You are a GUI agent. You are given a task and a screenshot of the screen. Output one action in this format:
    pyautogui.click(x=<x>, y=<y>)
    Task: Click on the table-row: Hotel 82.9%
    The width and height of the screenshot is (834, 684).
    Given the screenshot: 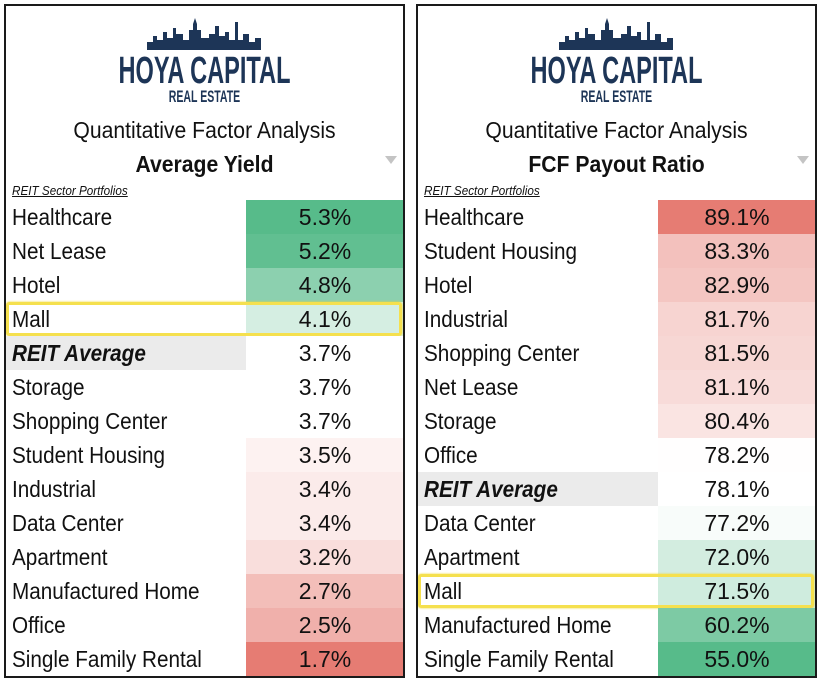 What is the action you would take?
    pyautogui.click(x=616, y=285)
    